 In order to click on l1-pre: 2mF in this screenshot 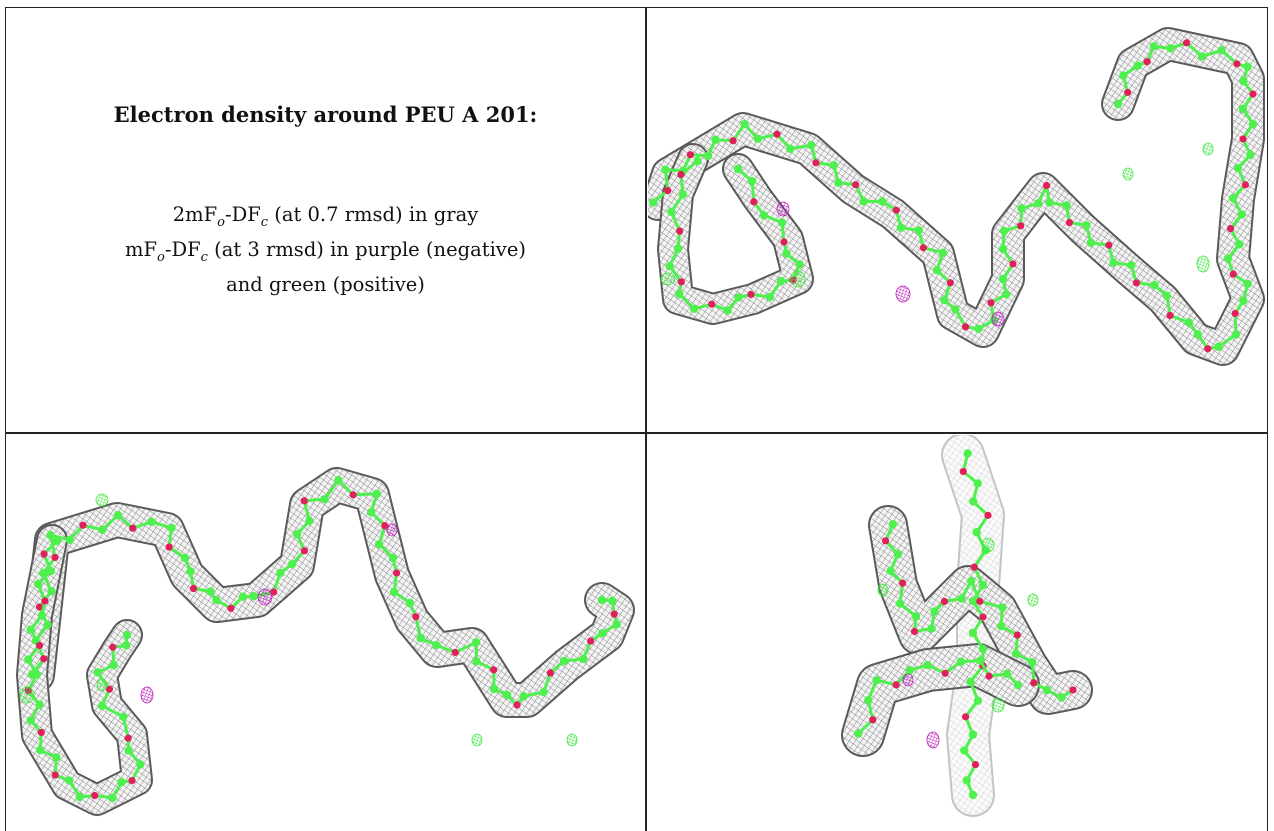, I will do `click(195, 214)`.